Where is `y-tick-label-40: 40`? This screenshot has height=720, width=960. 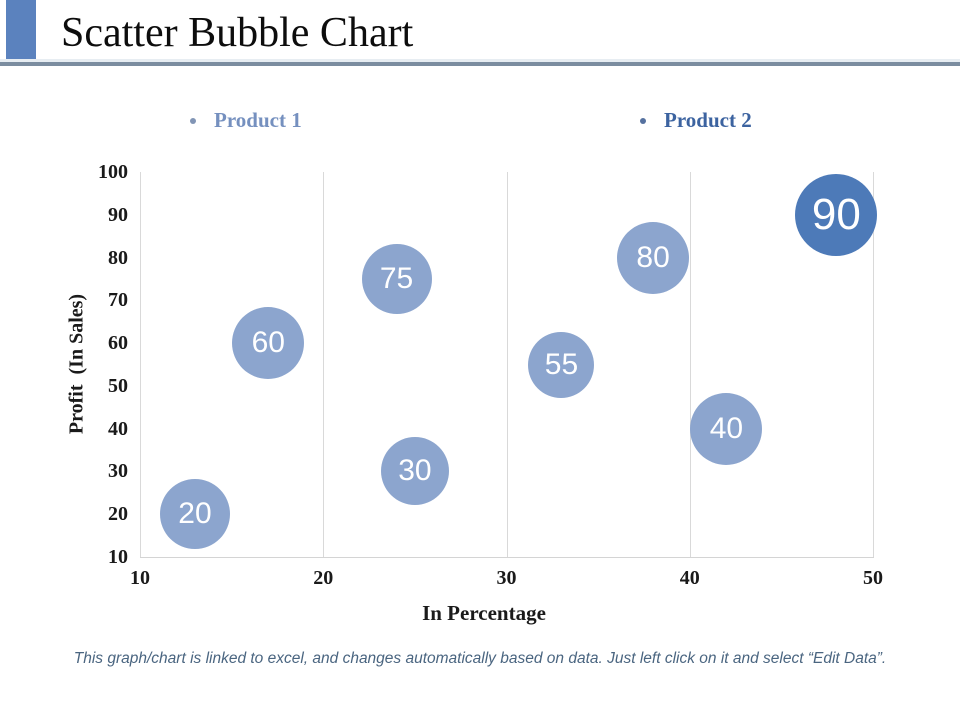
y-tick-label-40: 40 is located at coordinates (118, 428).